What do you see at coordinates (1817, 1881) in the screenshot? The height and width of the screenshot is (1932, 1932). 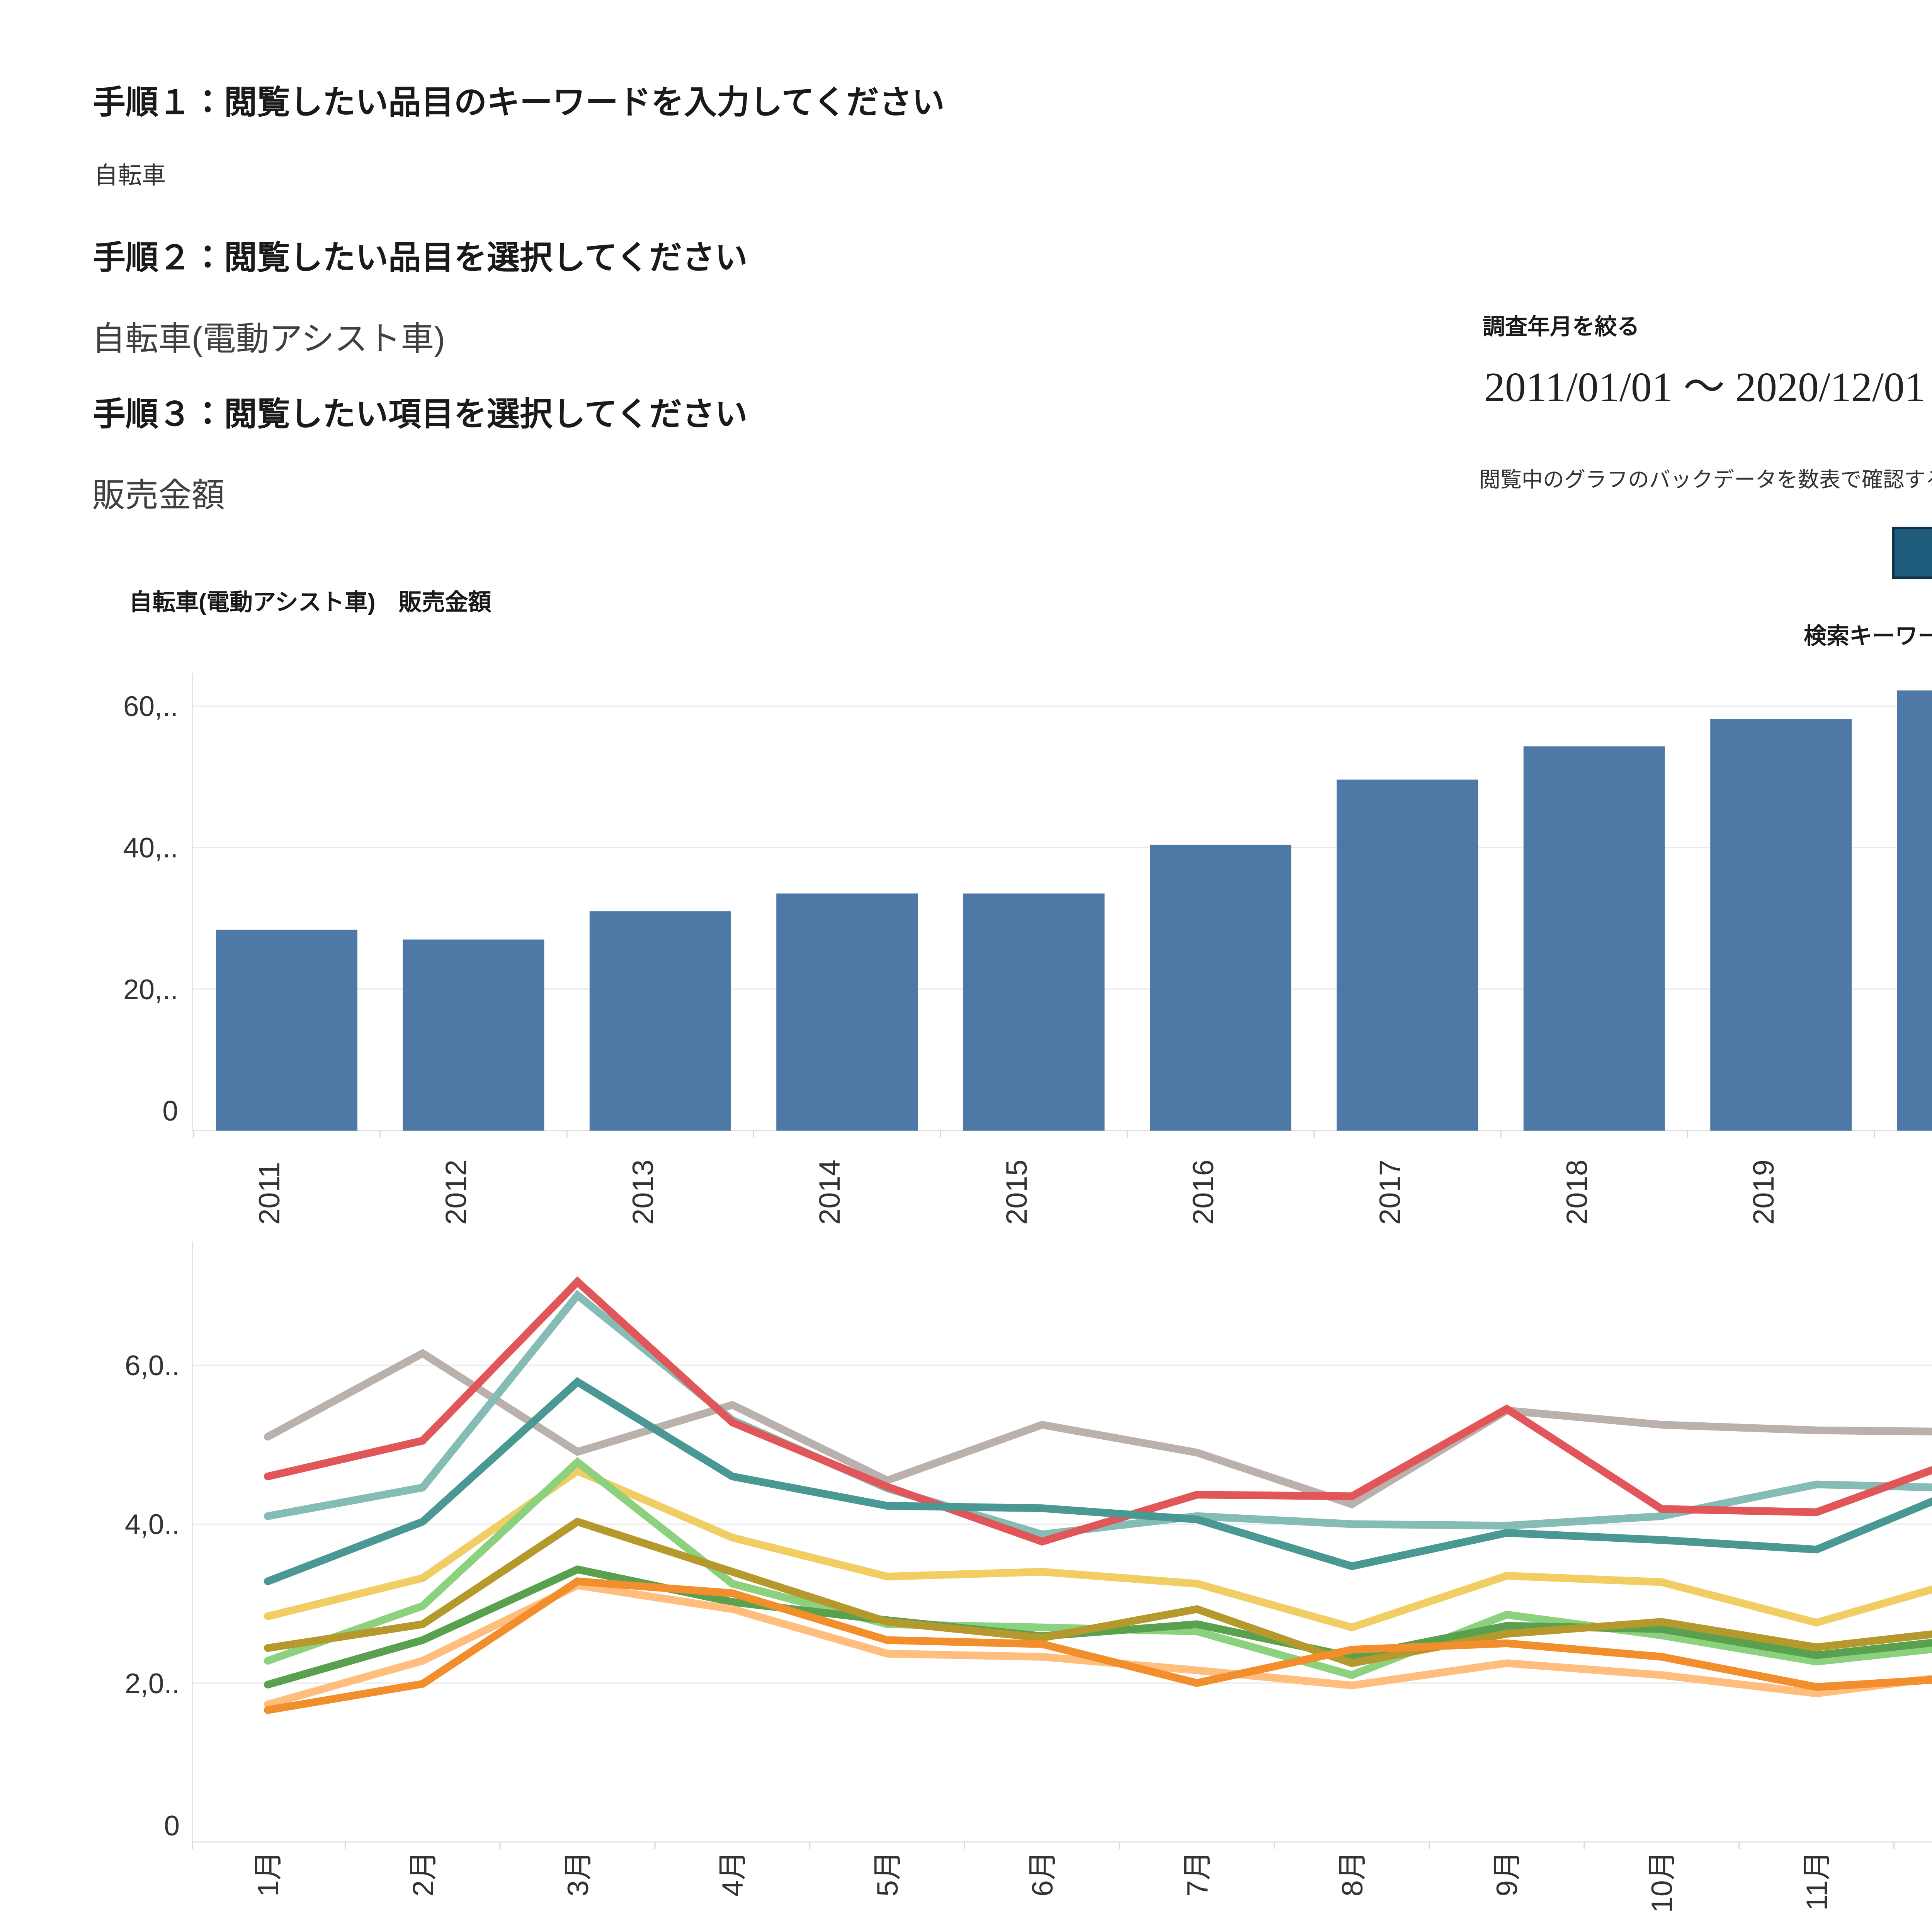 I see `svg-text: 11月` at bounding box center [1817, 1881].